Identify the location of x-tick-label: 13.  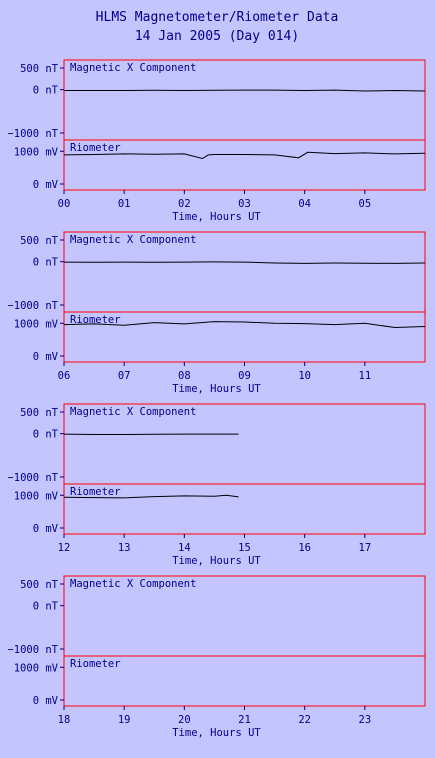
(124, 548).